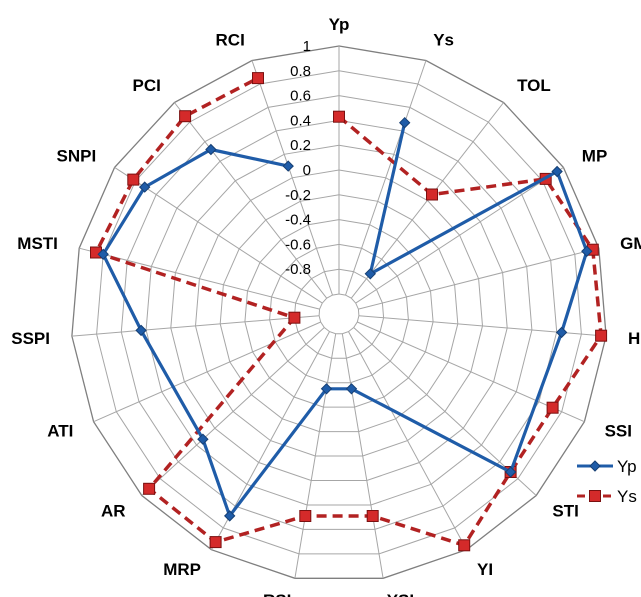  Describe the element at coordinates (30, 338) in the screenshot. I see `category-label-sspi: SSPI` at that location.